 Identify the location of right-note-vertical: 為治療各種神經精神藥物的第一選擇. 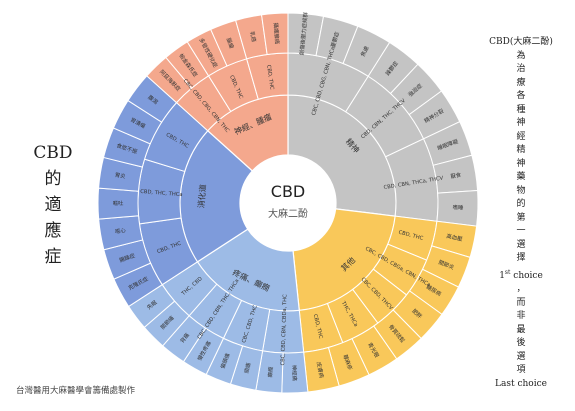
(521, 158).